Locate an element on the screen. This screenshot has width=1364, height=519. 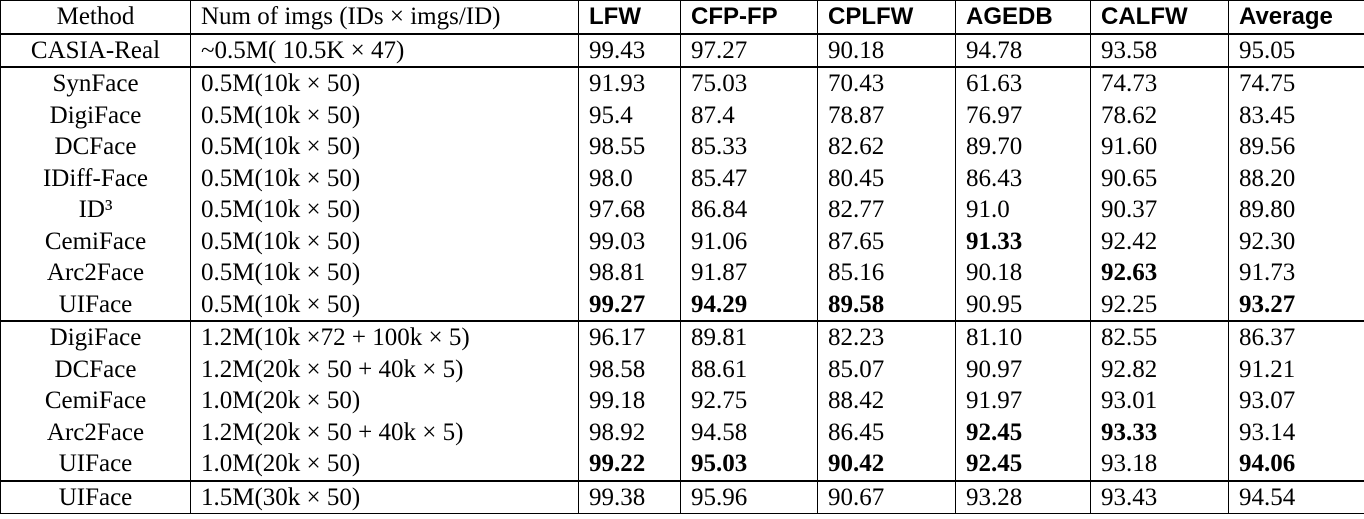
score-cell: 99.27 is located at coordinates (629, 304).